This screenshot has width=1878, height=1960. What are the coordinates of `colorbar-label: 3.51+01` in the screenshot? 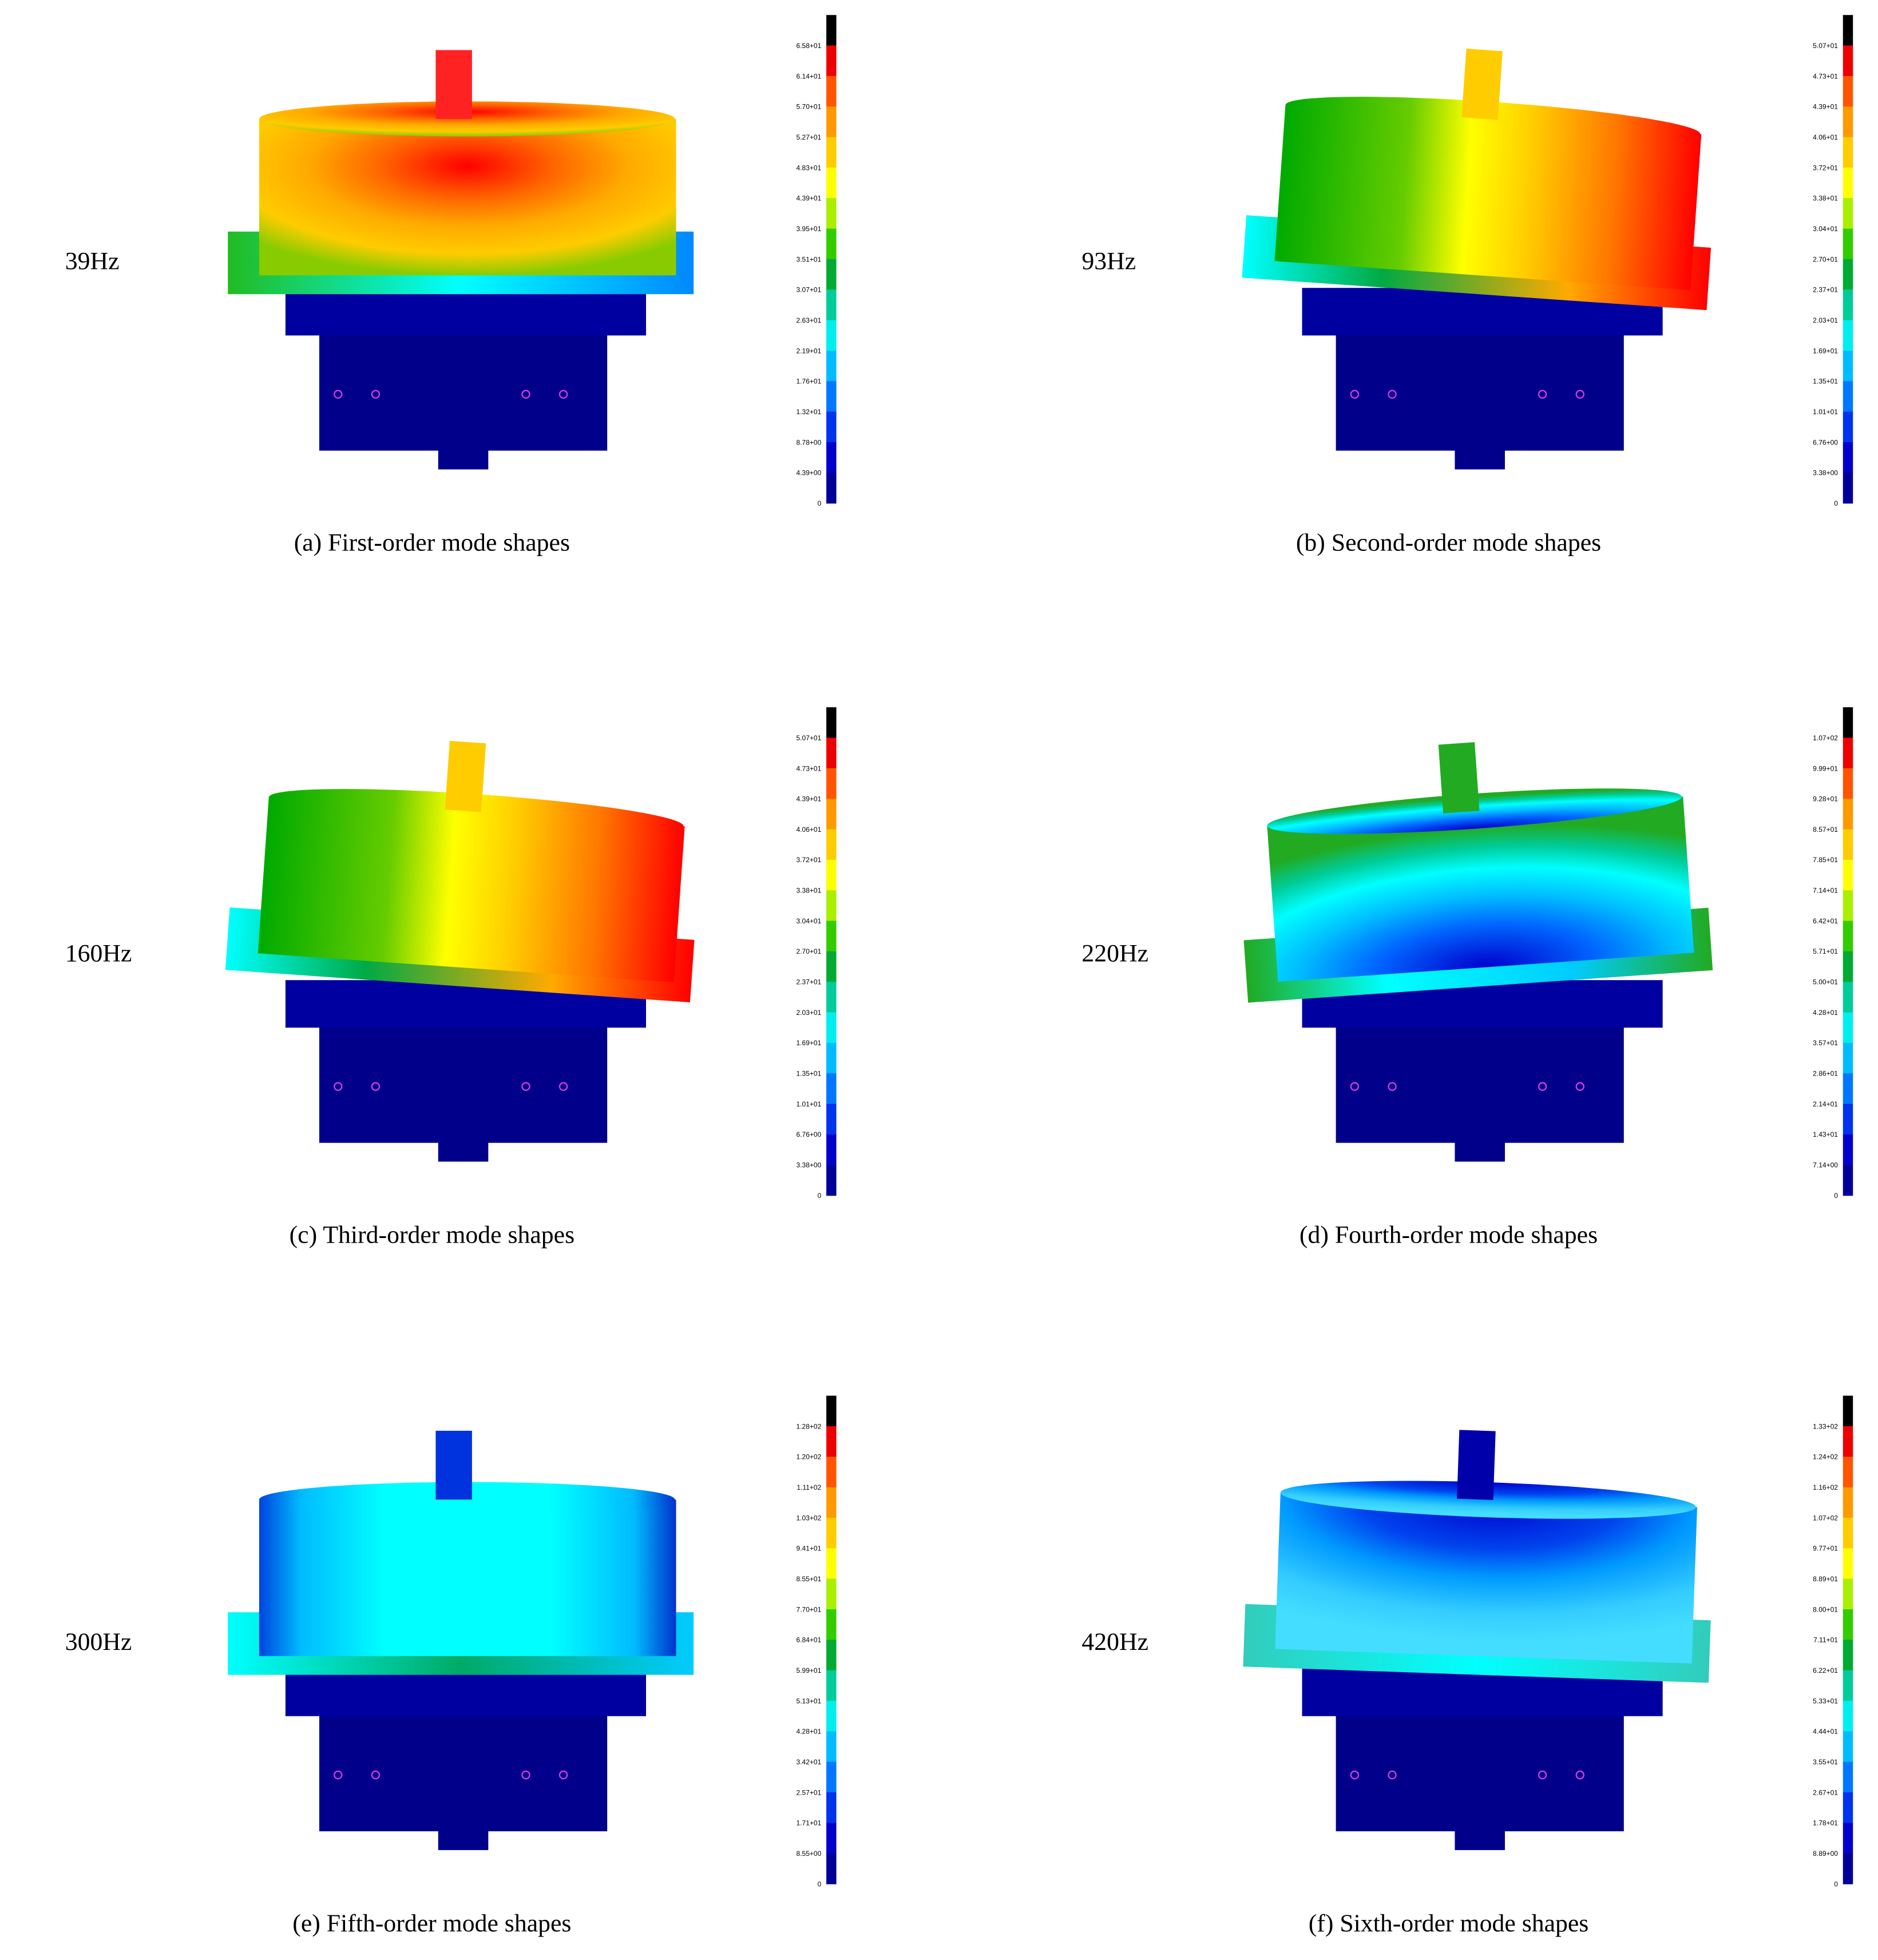 It's located at (809, 259).